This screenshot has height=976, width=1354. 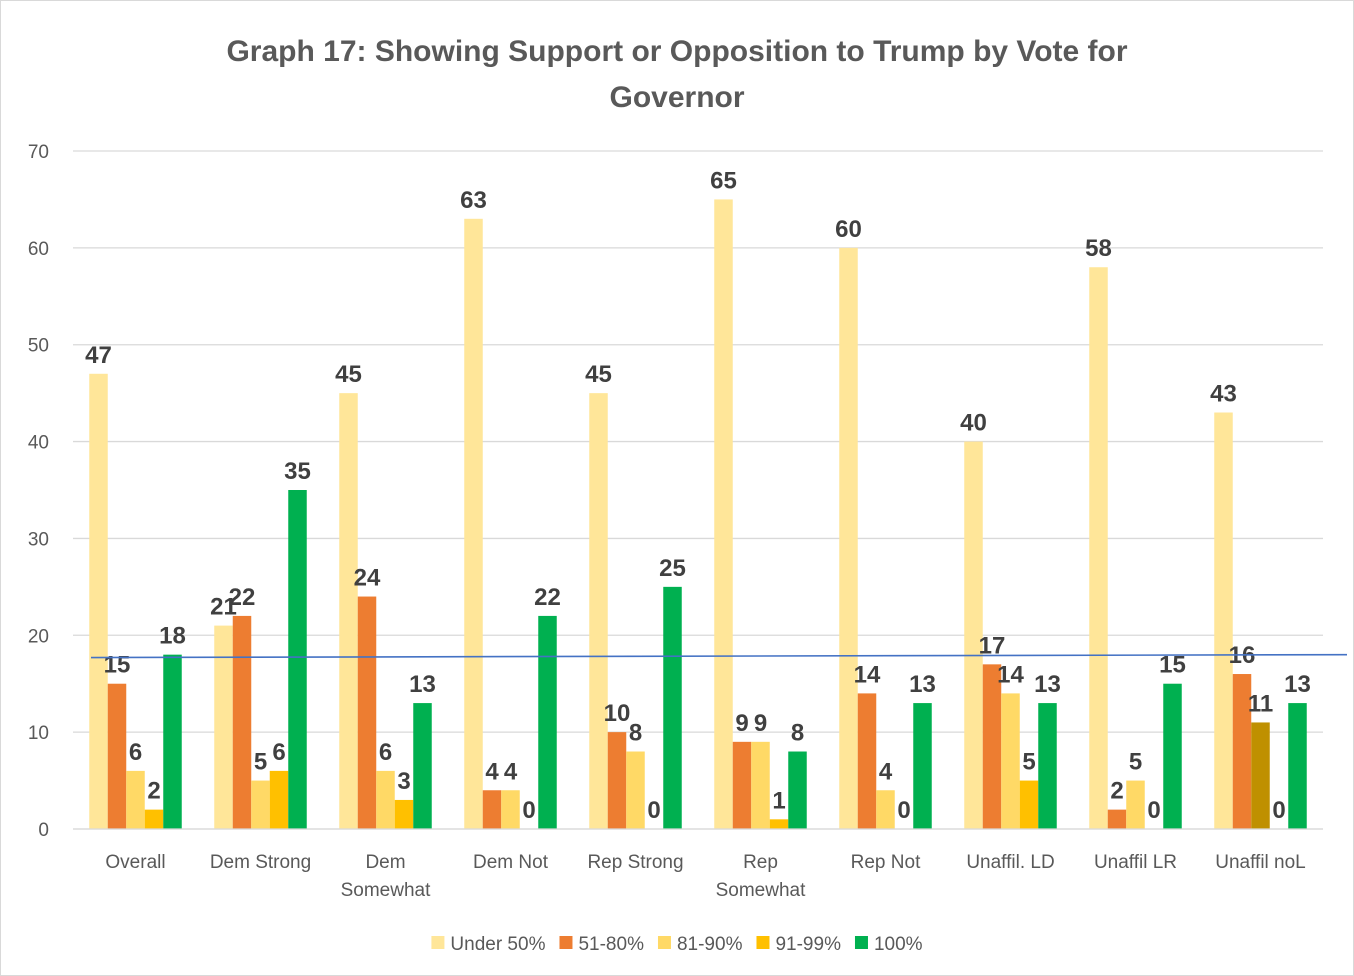 What do you see at coordinates (761, 876) in the screenshot?
I see `x-tick-label: Rep Somewhat` at bounding box center [761, 876].